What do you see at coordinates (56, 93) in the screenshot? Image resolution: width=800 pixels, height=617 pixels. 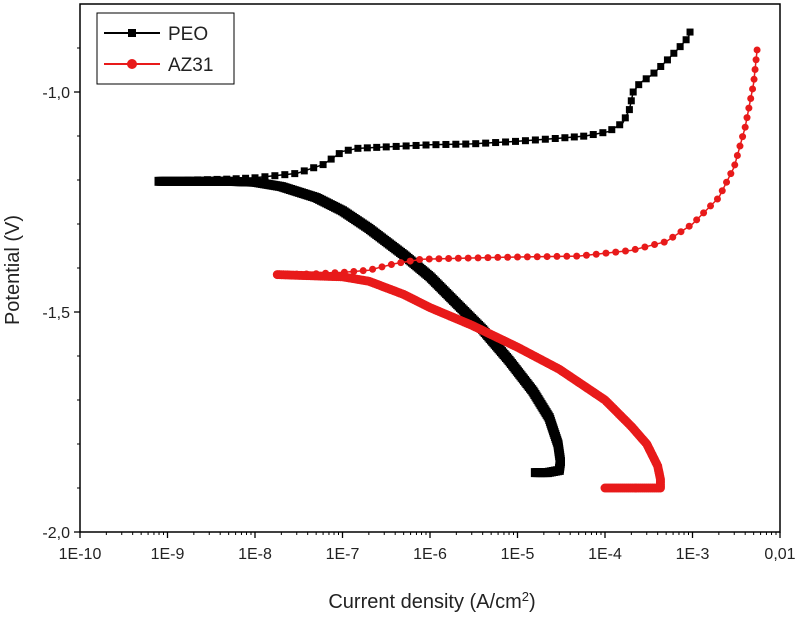 I see `y-tick-label: -1,0` at bounding box center [56, 93].